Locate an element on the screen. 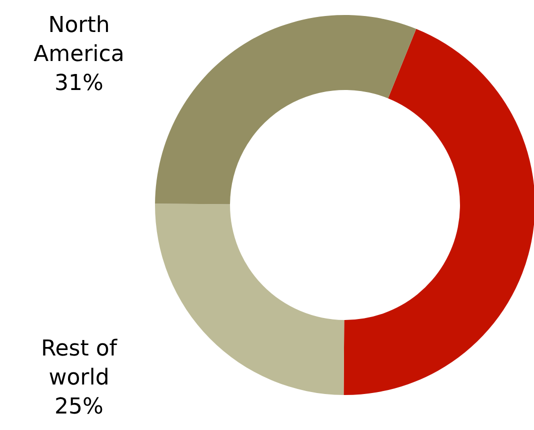 The image size is (534, 430). slice-label: Rest of world is located at coordinates (79, 363).